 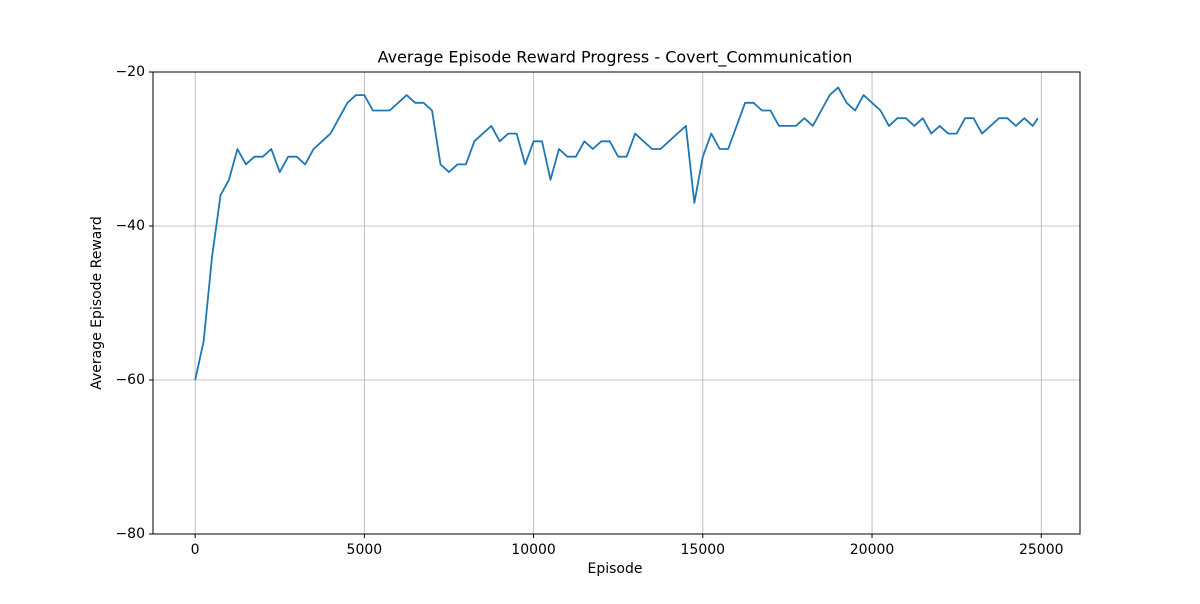 What do you see at coordinates (97, 303) in the screenshot?
I see `y-axis-label: Average Episode Reward` at bounding box center [97, 303].